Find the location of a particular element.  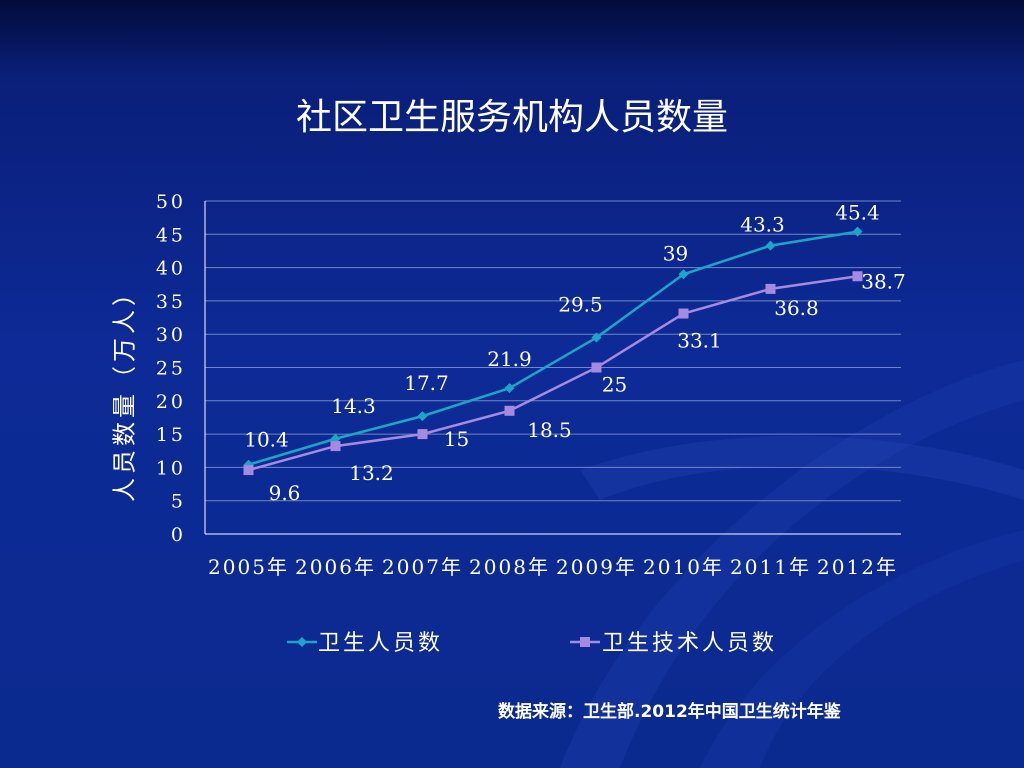

data-label: 45.4 is located at coordinates (857, 213).